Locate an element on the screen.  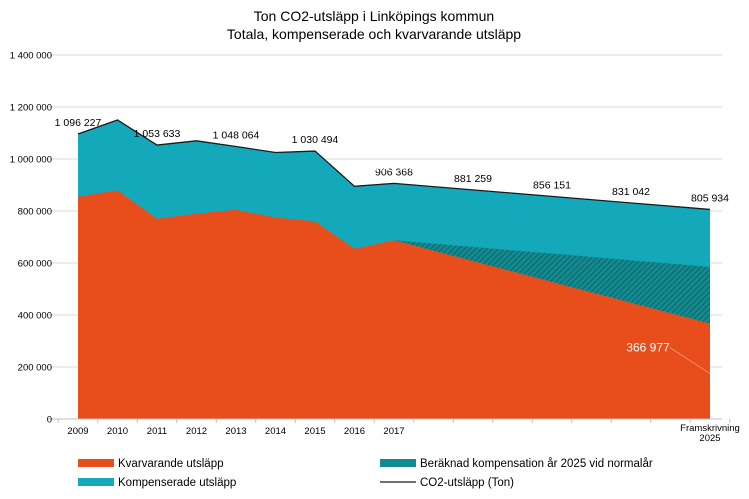
data-label: 1 030 494 is located at coordinates (315, 140).